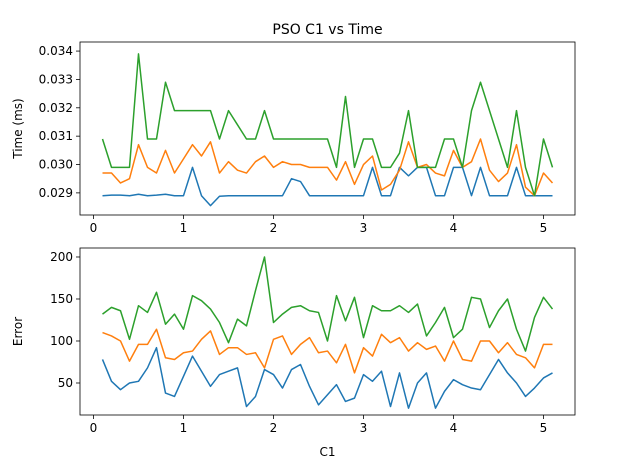 Image resolution: width=637 pixels, height=468 pixels. Describe the element at coordinates (56, 136) in the screenshot. I see `y-tick-label: 0.031` at that location.